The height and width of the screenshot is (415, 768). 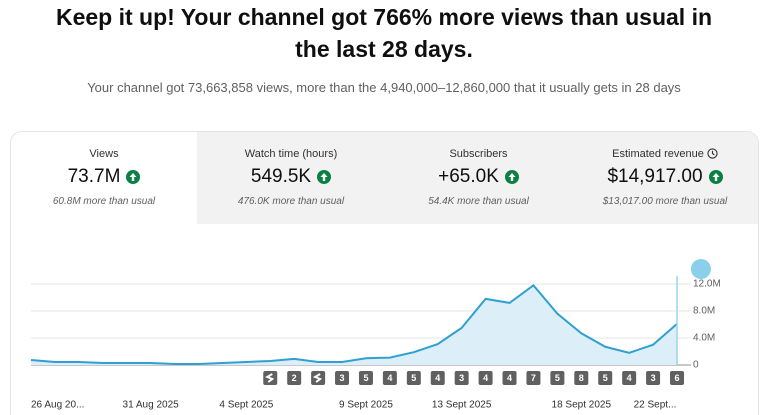 I want to click on x-tick-label: 13 Sept 2025, so click(x=462, y=405).